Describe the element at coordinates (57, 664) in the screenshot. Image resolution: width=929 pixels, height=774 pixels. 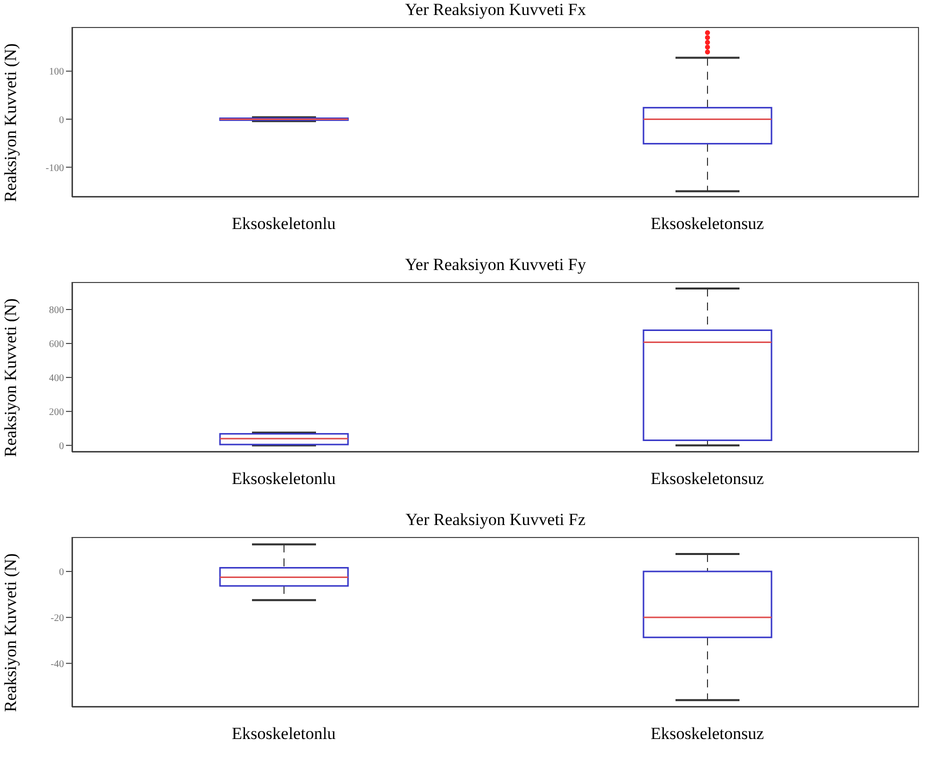
I see `y-tick-label: -40` at that location.